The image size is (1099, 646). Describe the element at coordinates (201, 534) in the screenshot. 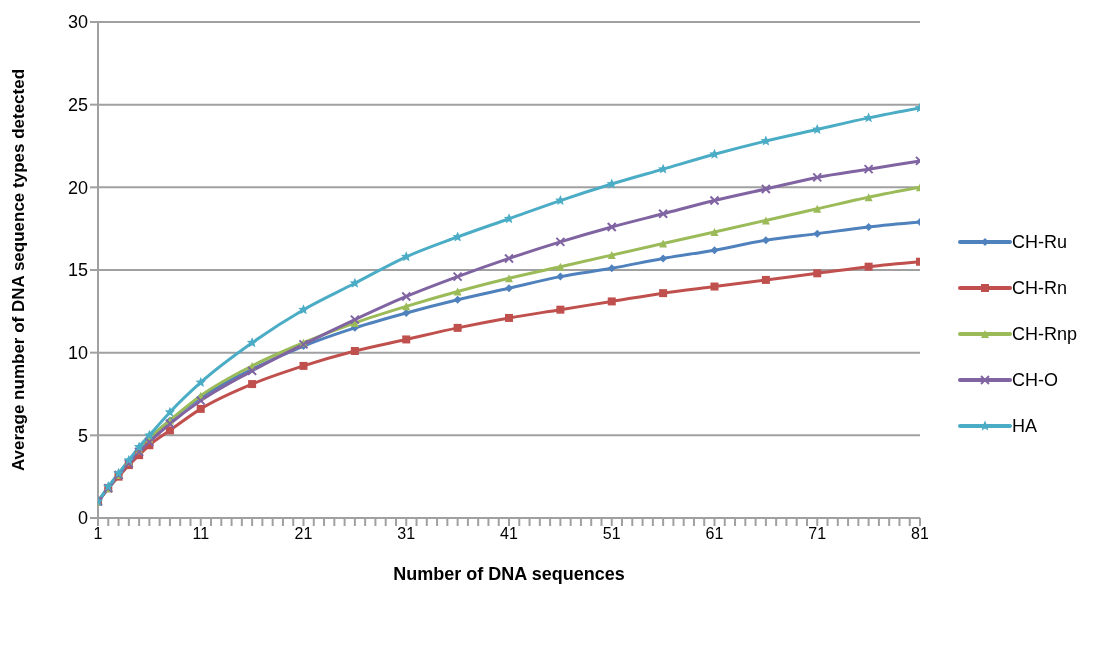

I see `x-tick-label: 11` at that location.